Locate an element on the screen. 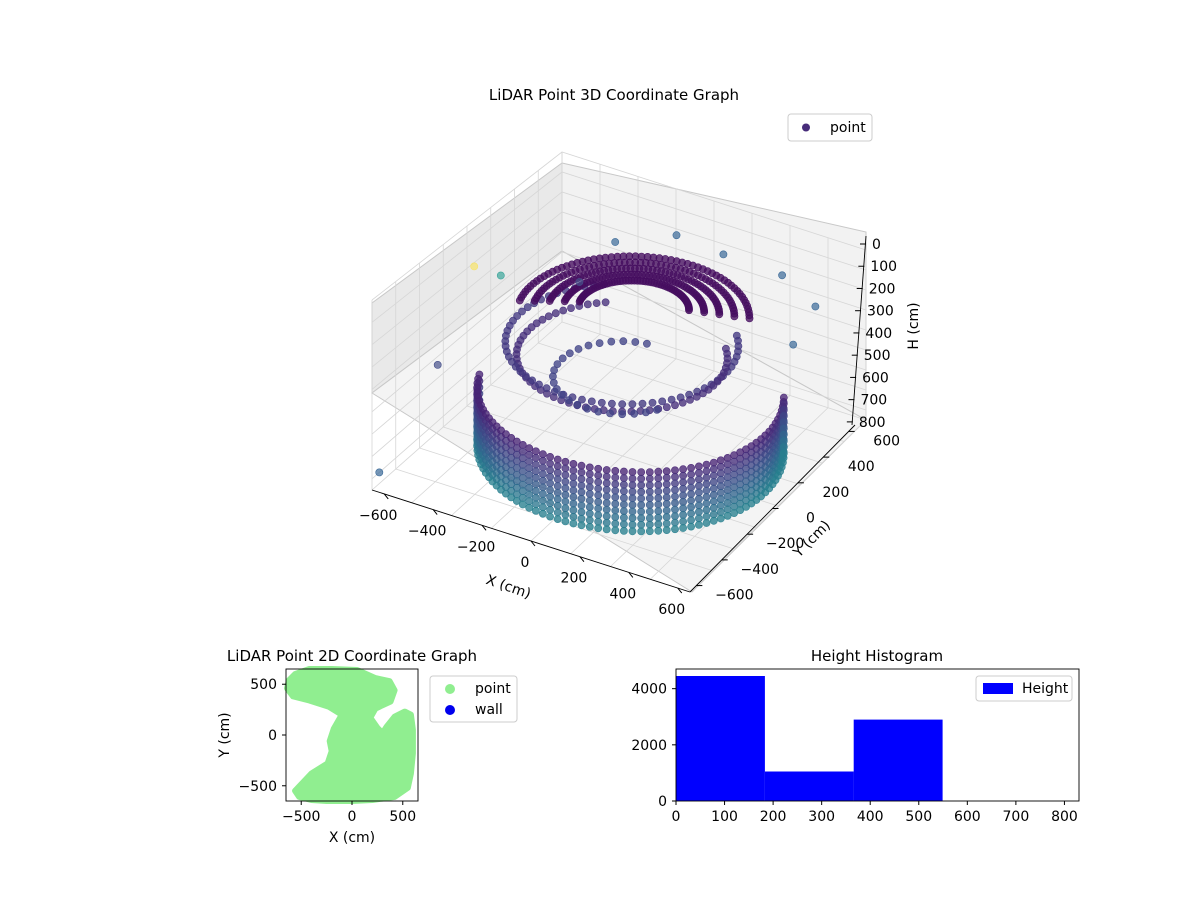 This screenshot has width=1200, height=900. x-tick-label-histogram: 500 is located at coordinates (918, 817).